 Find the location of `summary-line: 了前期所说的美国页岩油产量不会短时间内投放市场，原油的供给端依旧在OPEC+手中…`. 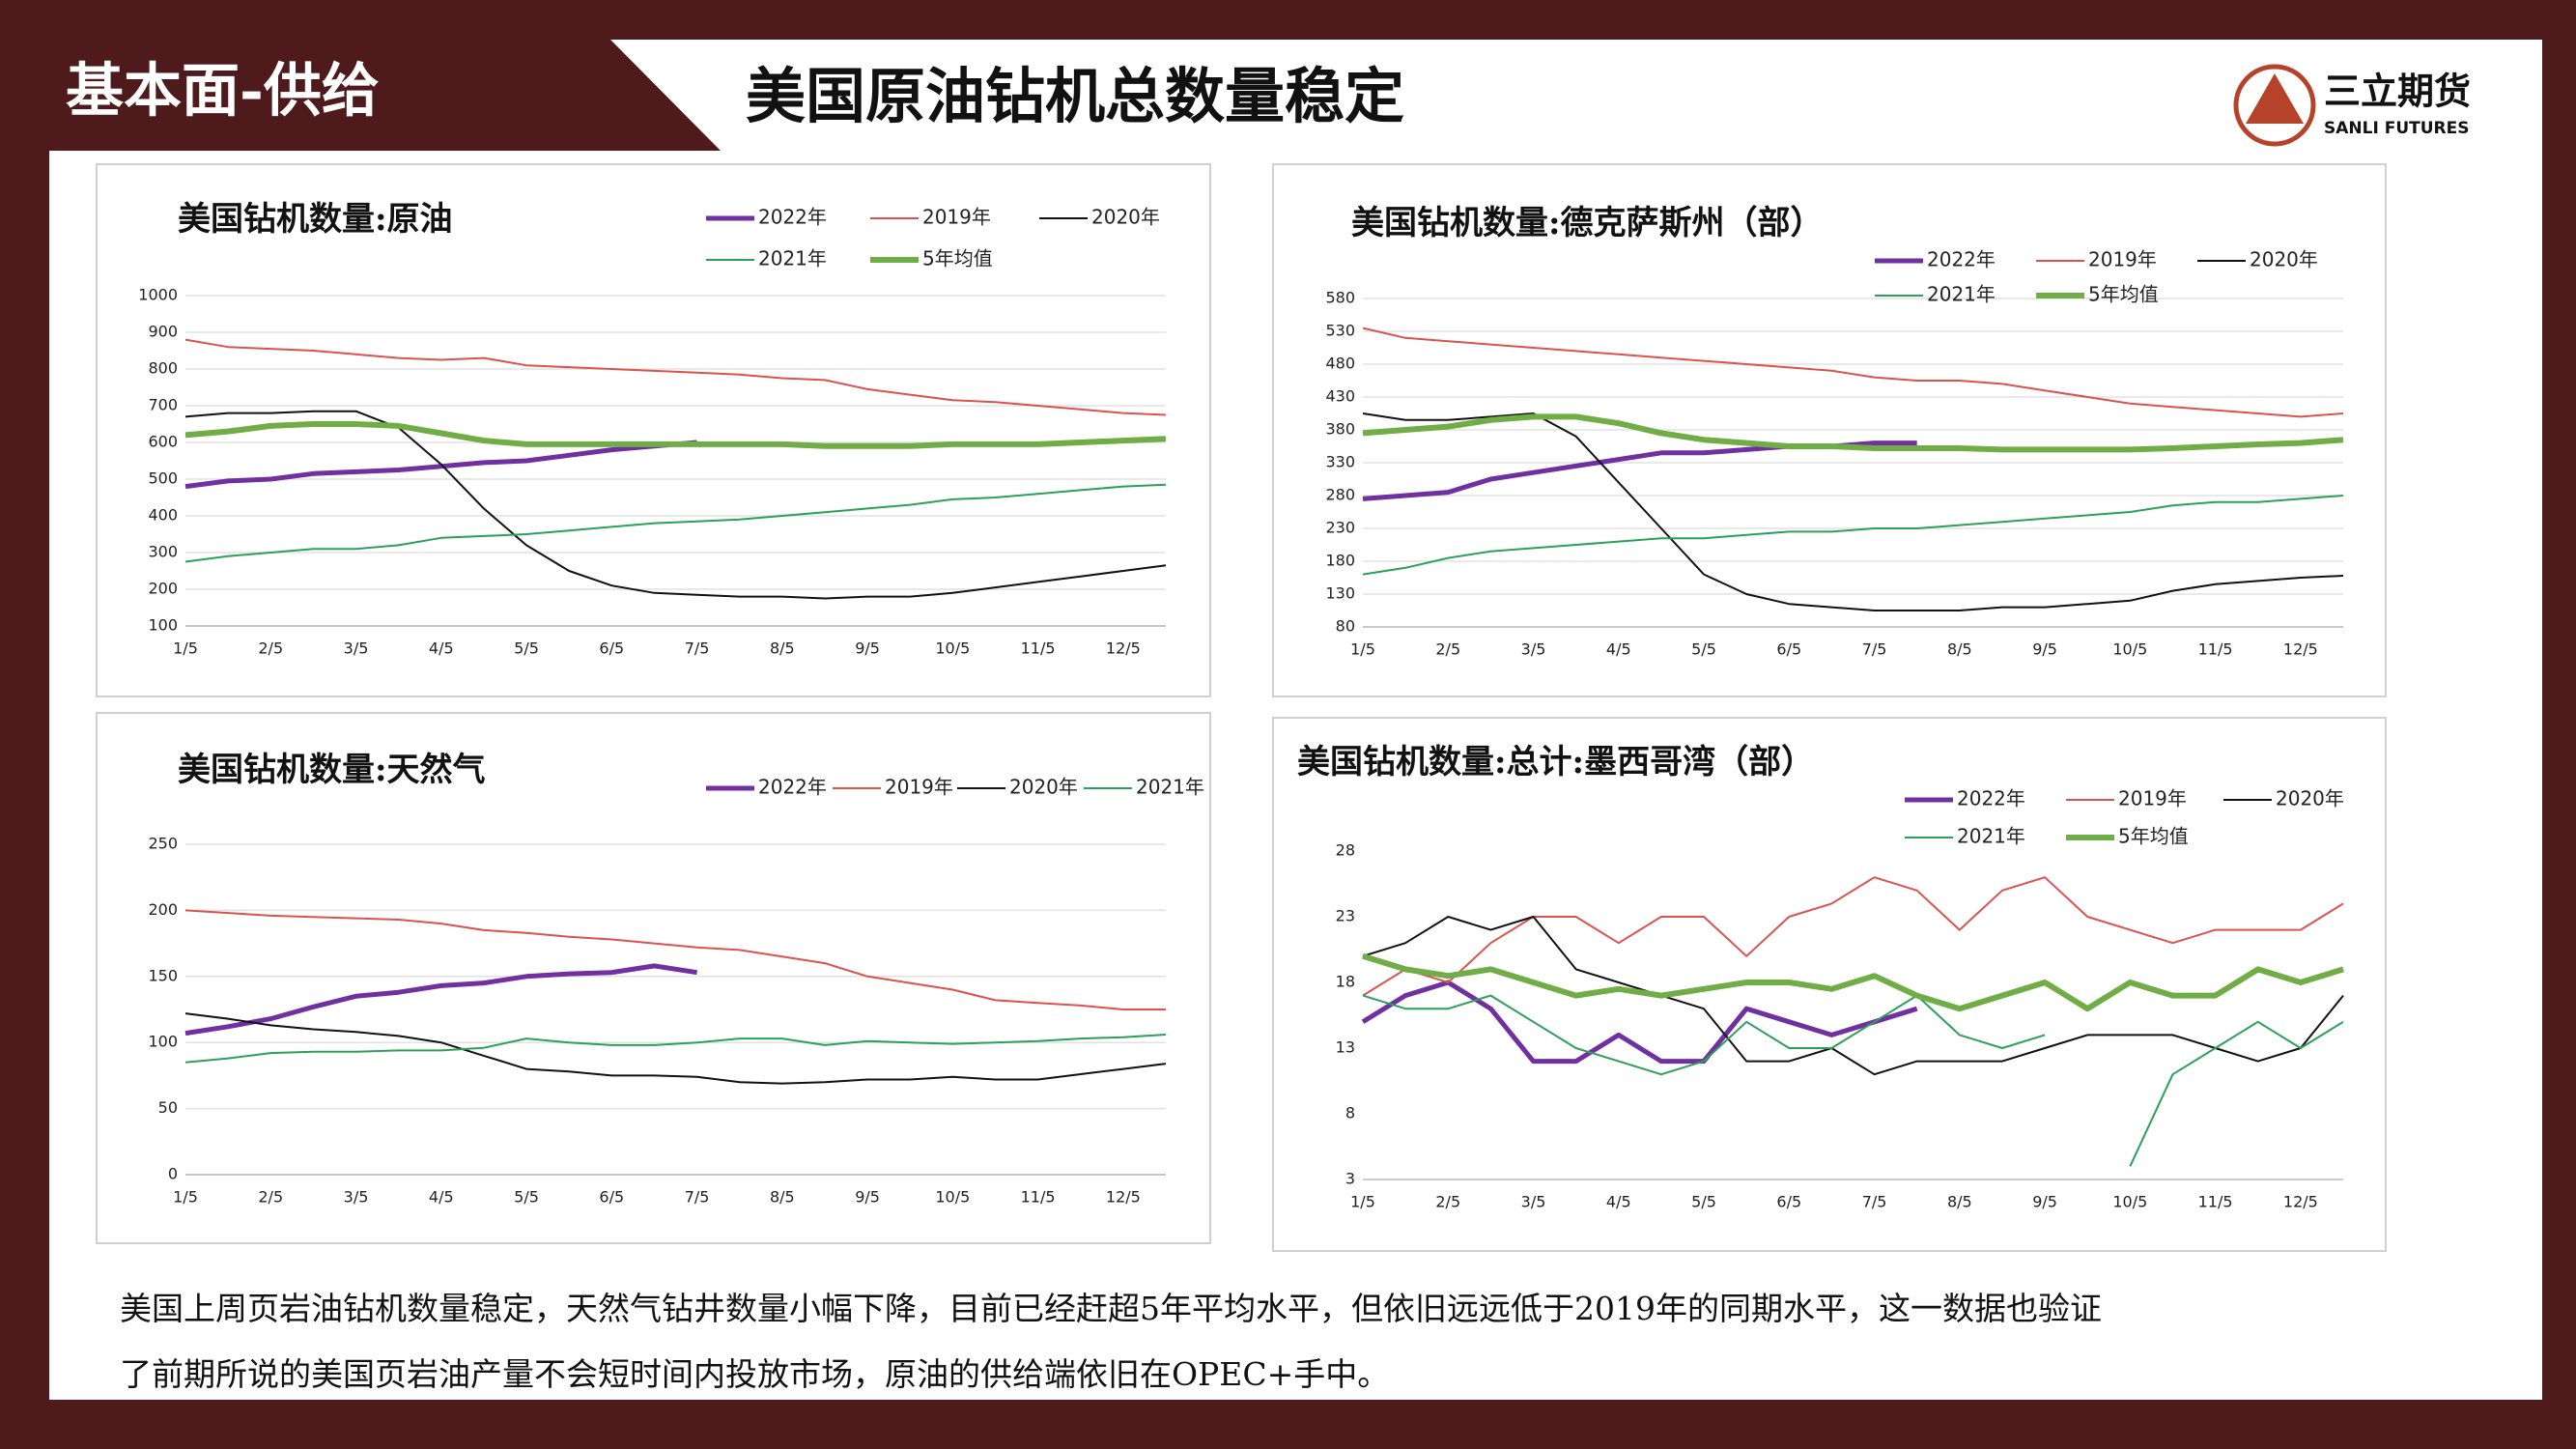

summary-line: 了前期所说的美国页岩油产量不会短时间内投放市场，原油的供给端依旧在OPEC+手中… is located at coordinates (754, 1374).